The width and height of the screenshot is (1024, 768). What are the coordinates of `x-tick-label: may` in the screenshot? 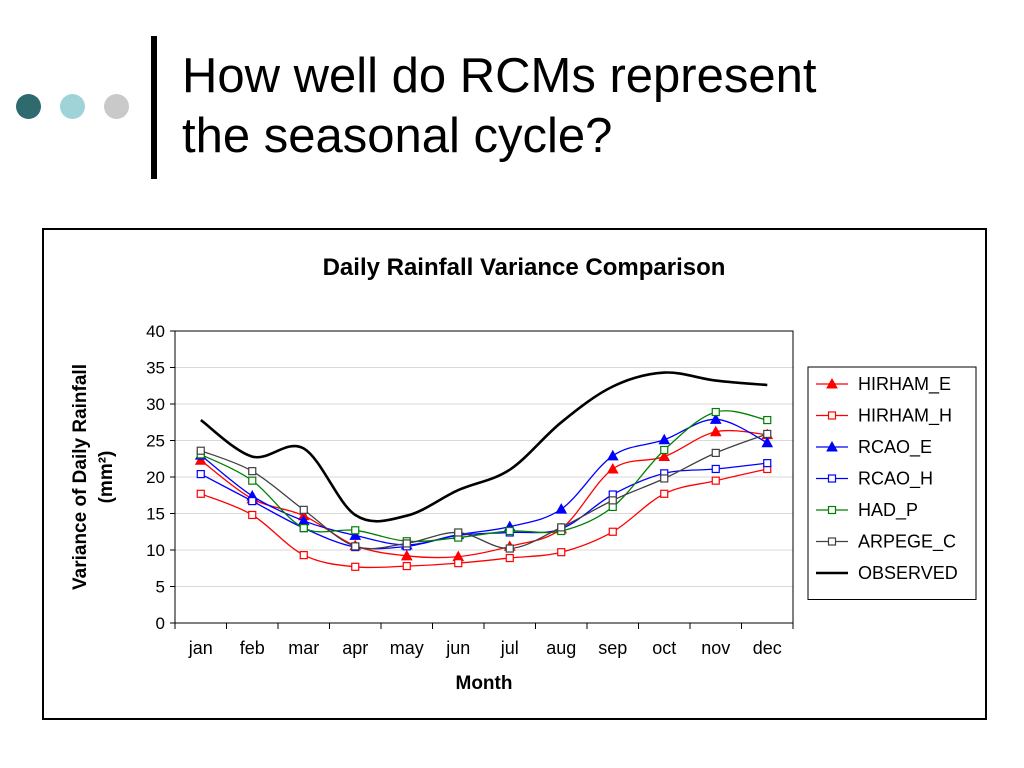 It's located at (407, 648).